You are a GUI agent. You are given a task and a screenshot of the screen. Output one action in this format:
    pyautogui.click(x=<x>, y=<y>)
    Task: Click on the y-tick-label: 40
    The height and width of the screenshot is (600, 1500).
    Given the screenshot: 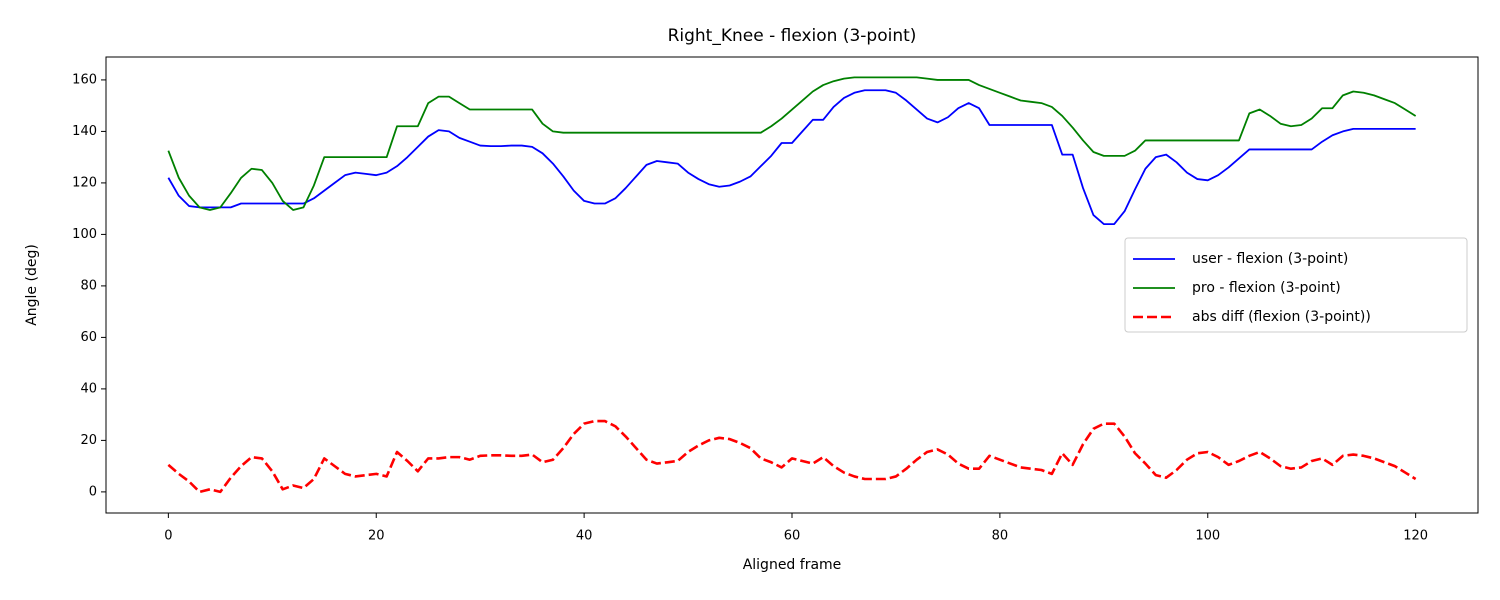 What is the action you would take?
    pyautogui.click(x=88, y=388)
    